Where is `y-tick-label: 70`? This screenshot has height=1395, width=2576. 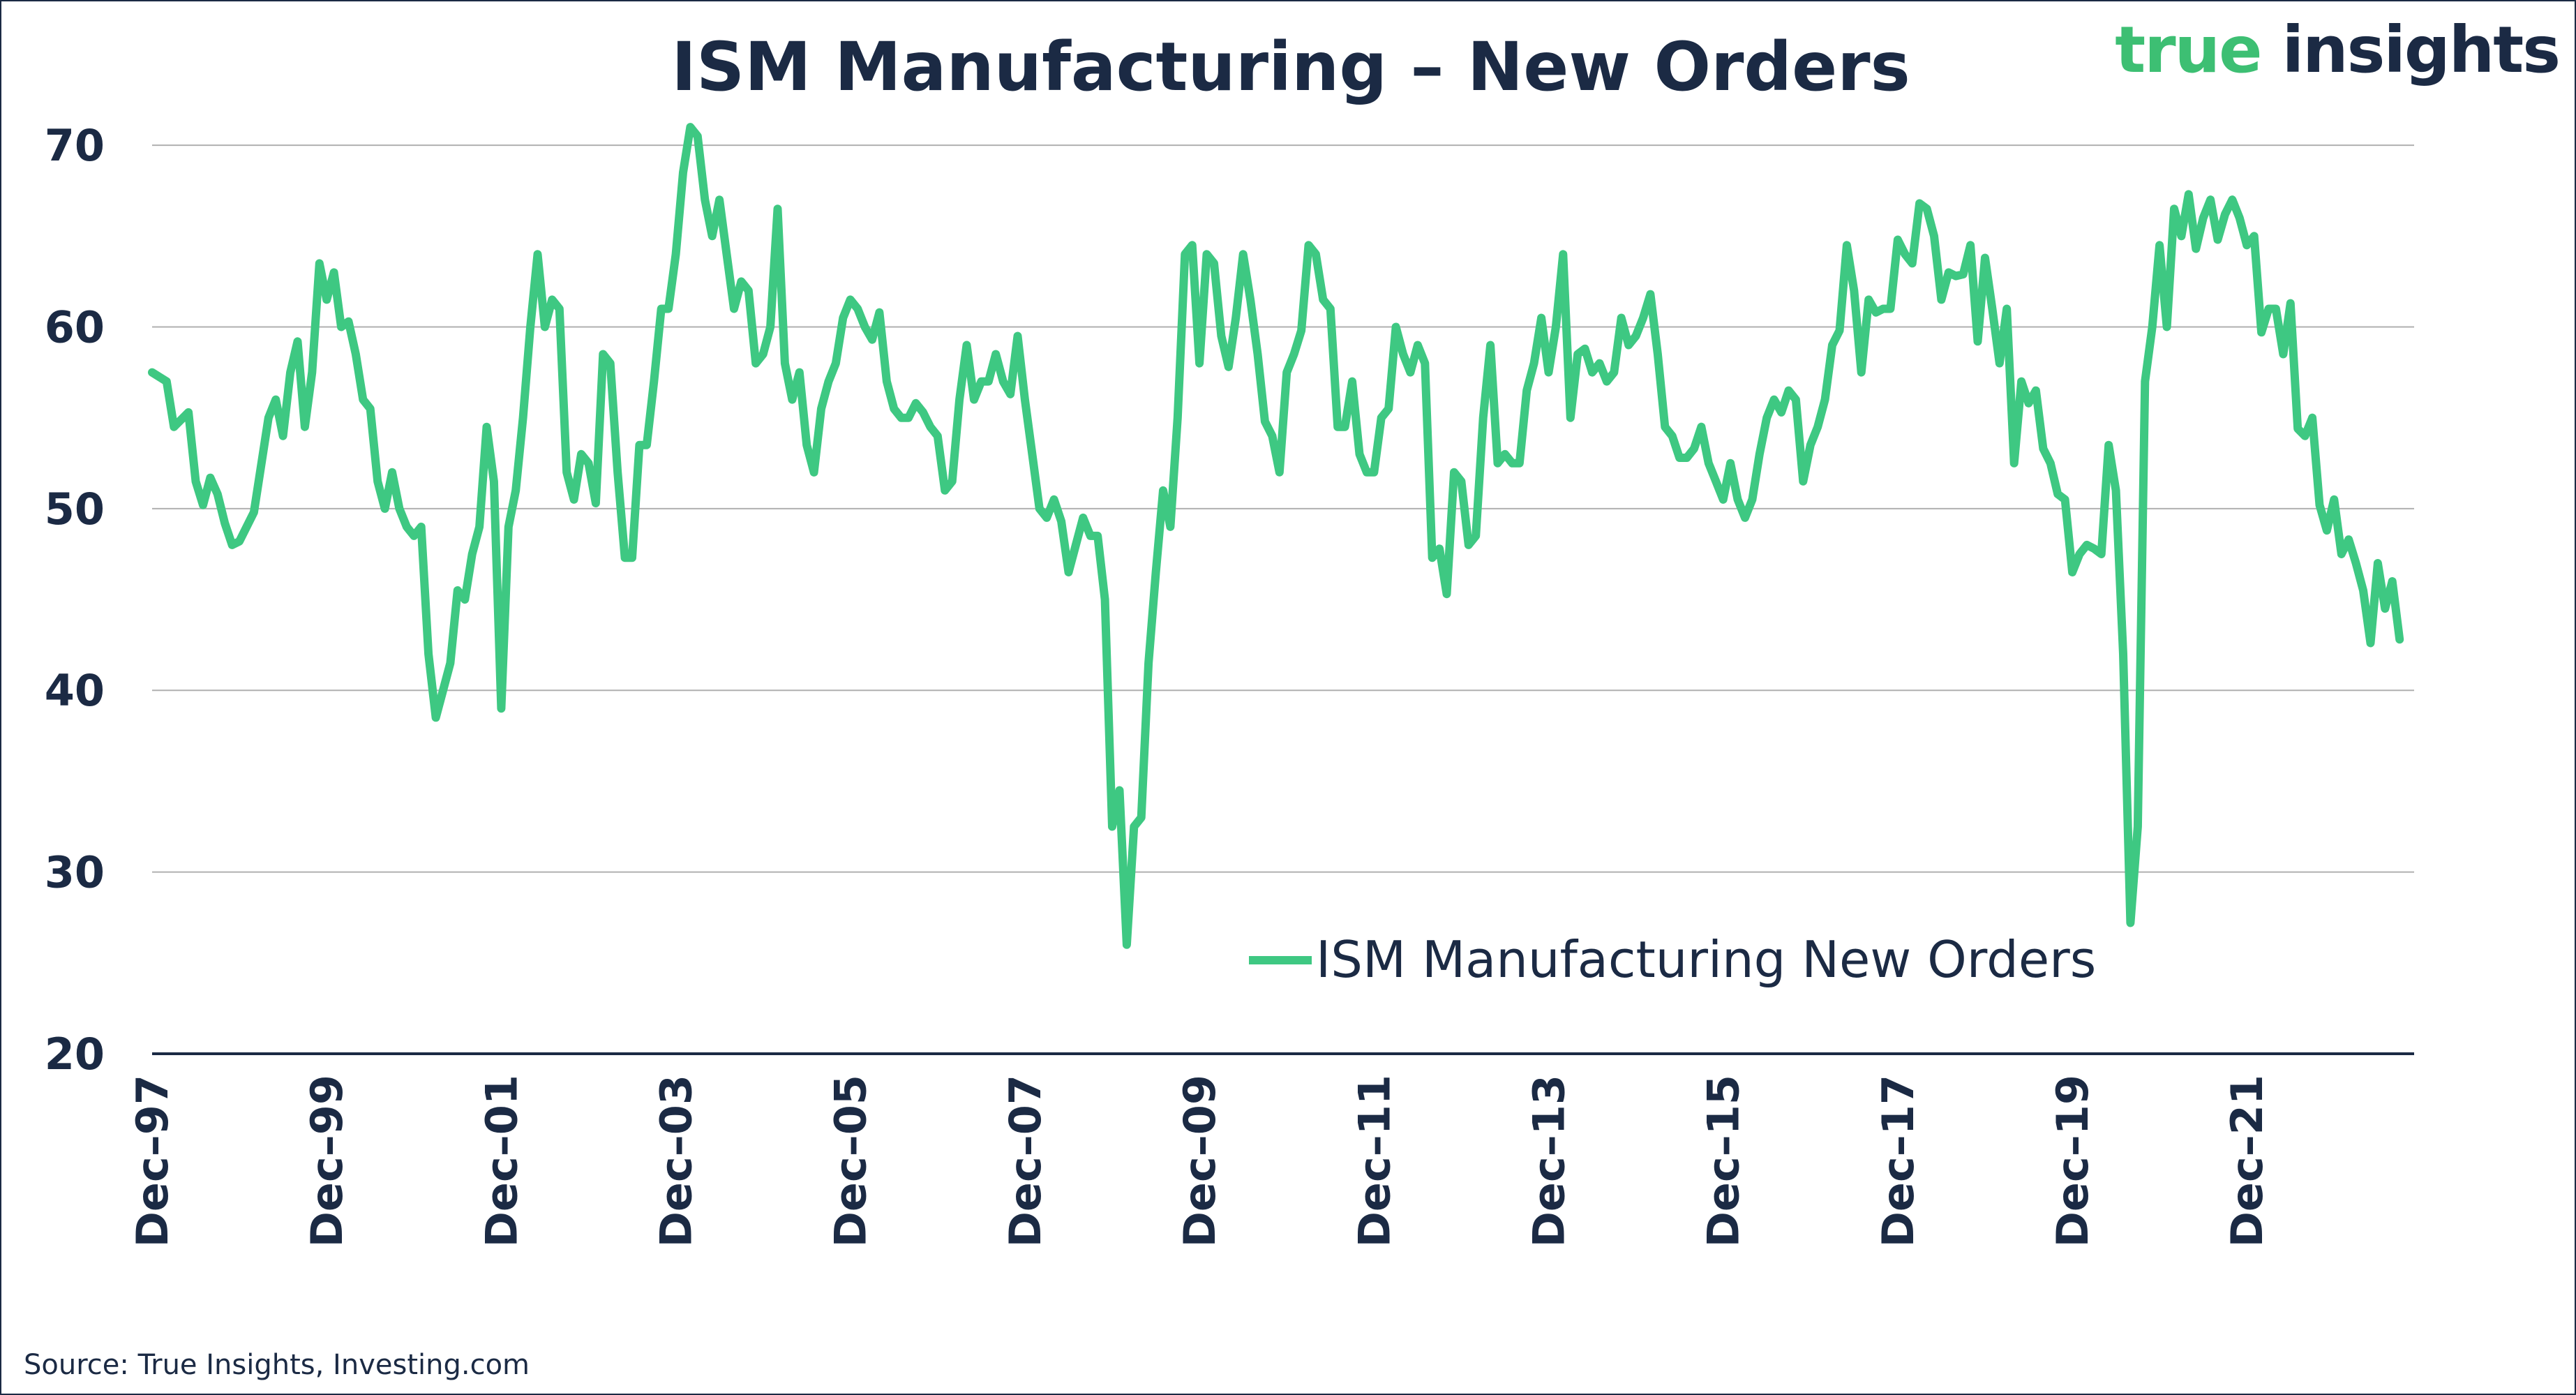
y-tick-label: 70 is located at coordinates (75, 145).